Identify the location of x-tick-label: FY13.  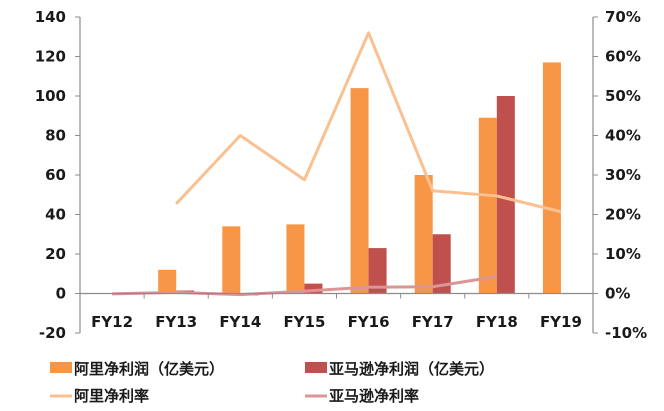
(176, 322).